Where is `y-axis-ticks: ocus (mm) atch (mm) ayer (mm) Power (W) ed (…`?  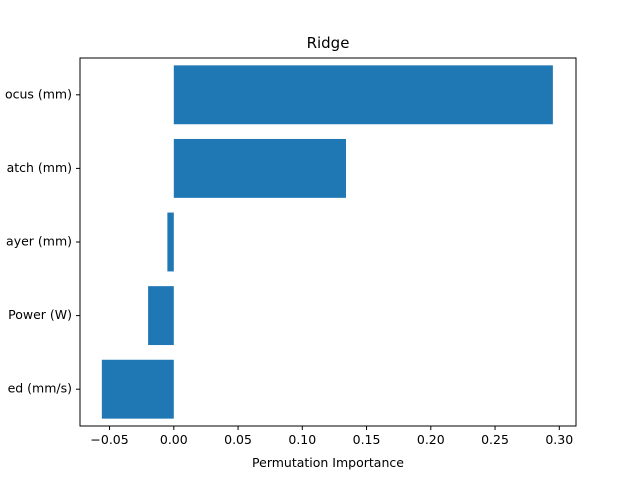 y-axis-ticks: ocus (mm) atch (mm) ayer (mm) Power (W) ed (… is located at coordinates (42, 241).